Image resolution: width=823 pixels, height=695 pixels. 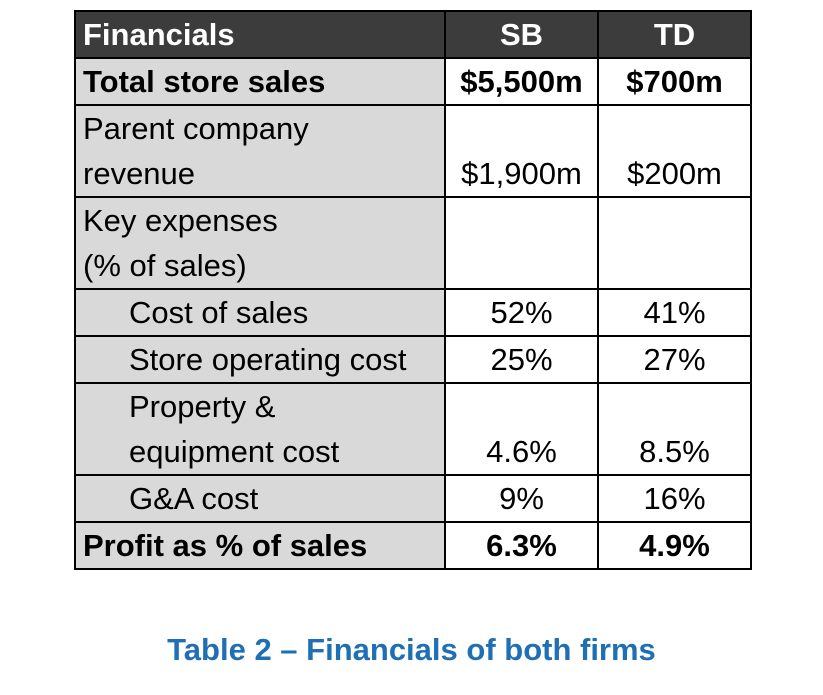 I want to click on sb-value: $1,900m, so click(x=521, y=151).